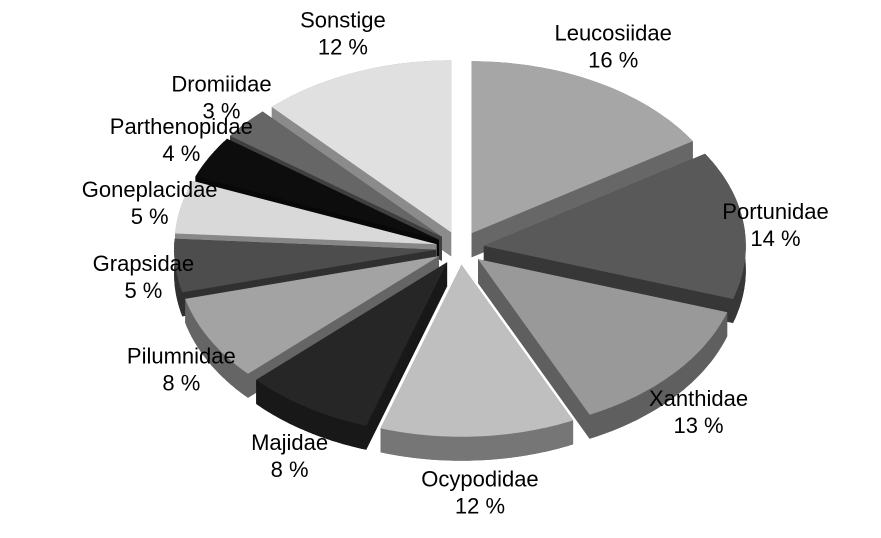 This screenshot has height=538, width=881. Describe the element at coordinates (144, 263) in the screenshot. I see `slice-label: Grapsidae` at that location.